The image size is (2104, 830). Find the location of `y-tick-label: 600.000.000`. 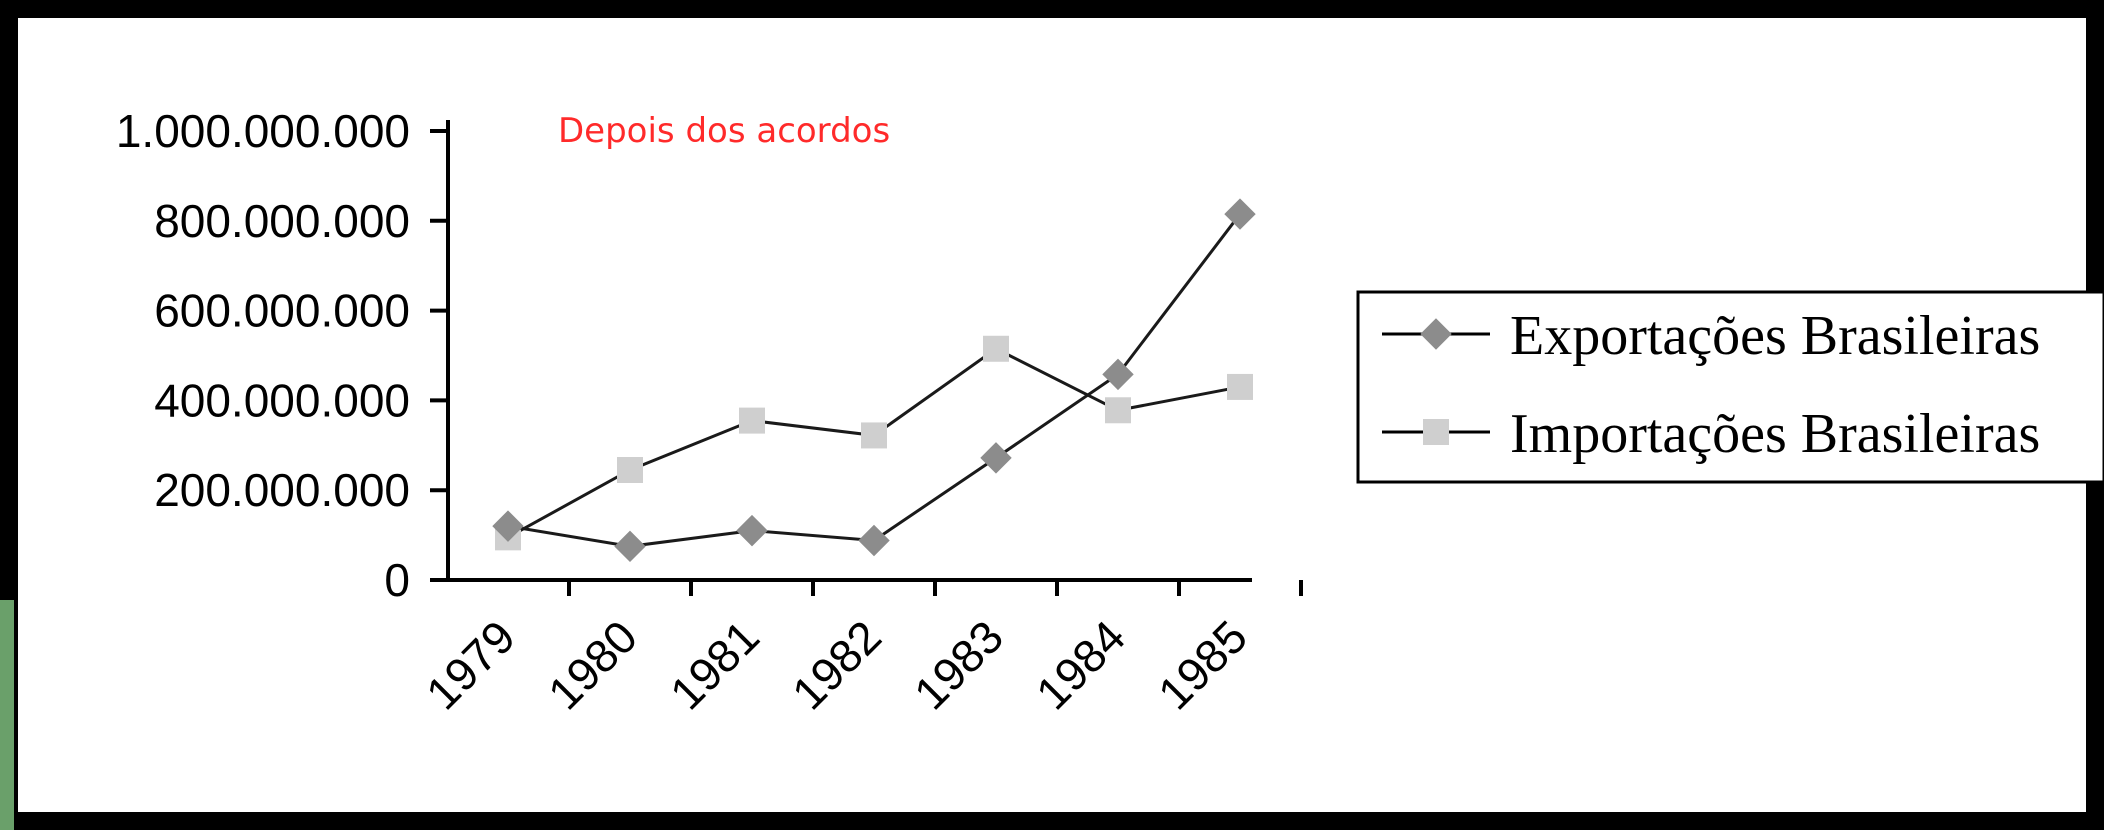

y-tick-label: 600.000.000 is located at coordinates (282, 311).